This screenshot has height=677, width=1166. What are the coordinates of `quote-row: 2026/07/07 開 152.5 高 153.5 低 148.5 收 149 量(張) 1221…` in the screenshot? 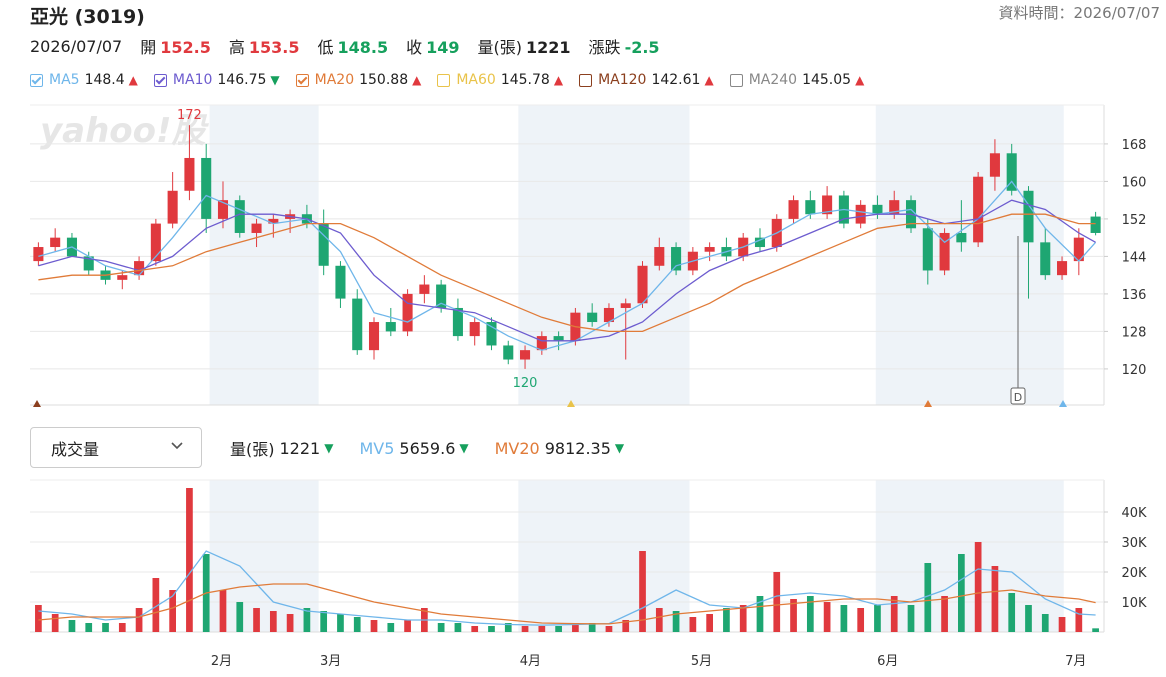 It's located at (354, 46).